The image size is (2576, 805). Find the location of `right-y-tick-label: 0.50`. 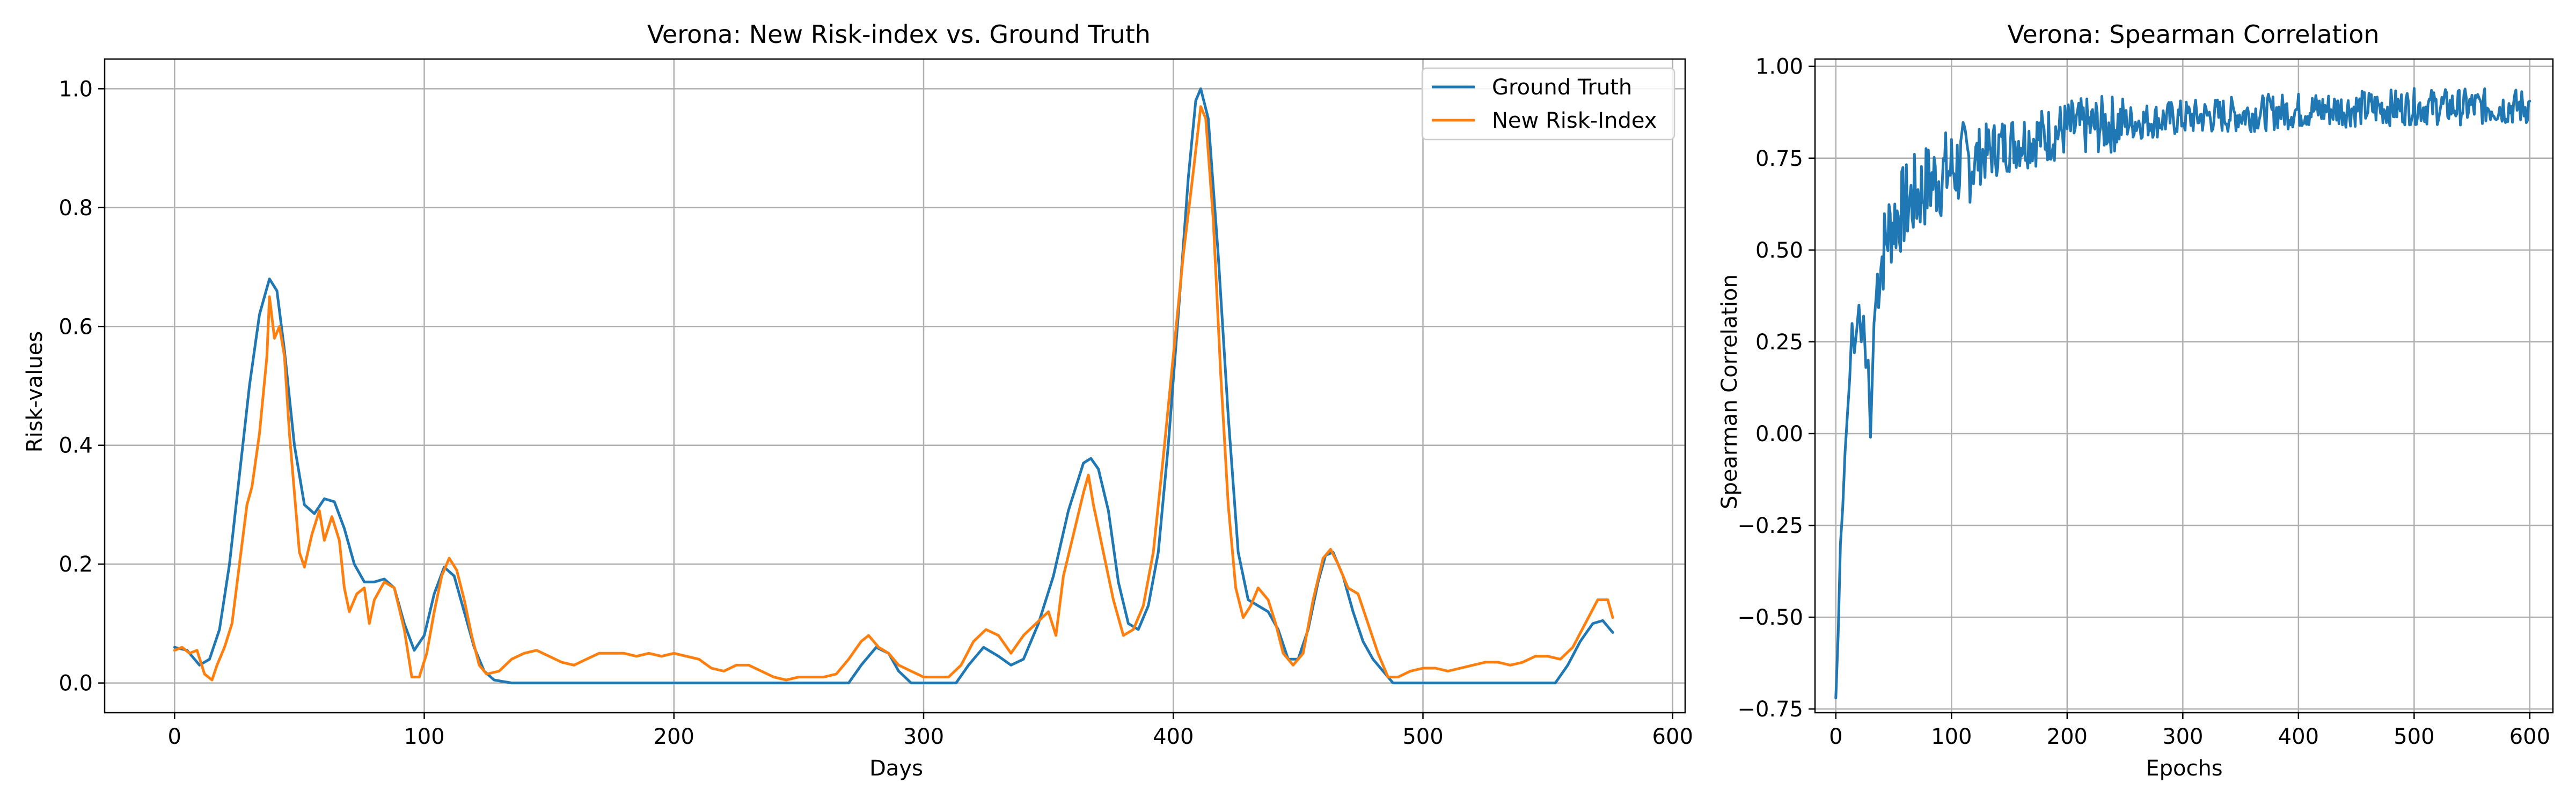

right-y-tick-label: 0.50 is located at coordinates (1779, 250).